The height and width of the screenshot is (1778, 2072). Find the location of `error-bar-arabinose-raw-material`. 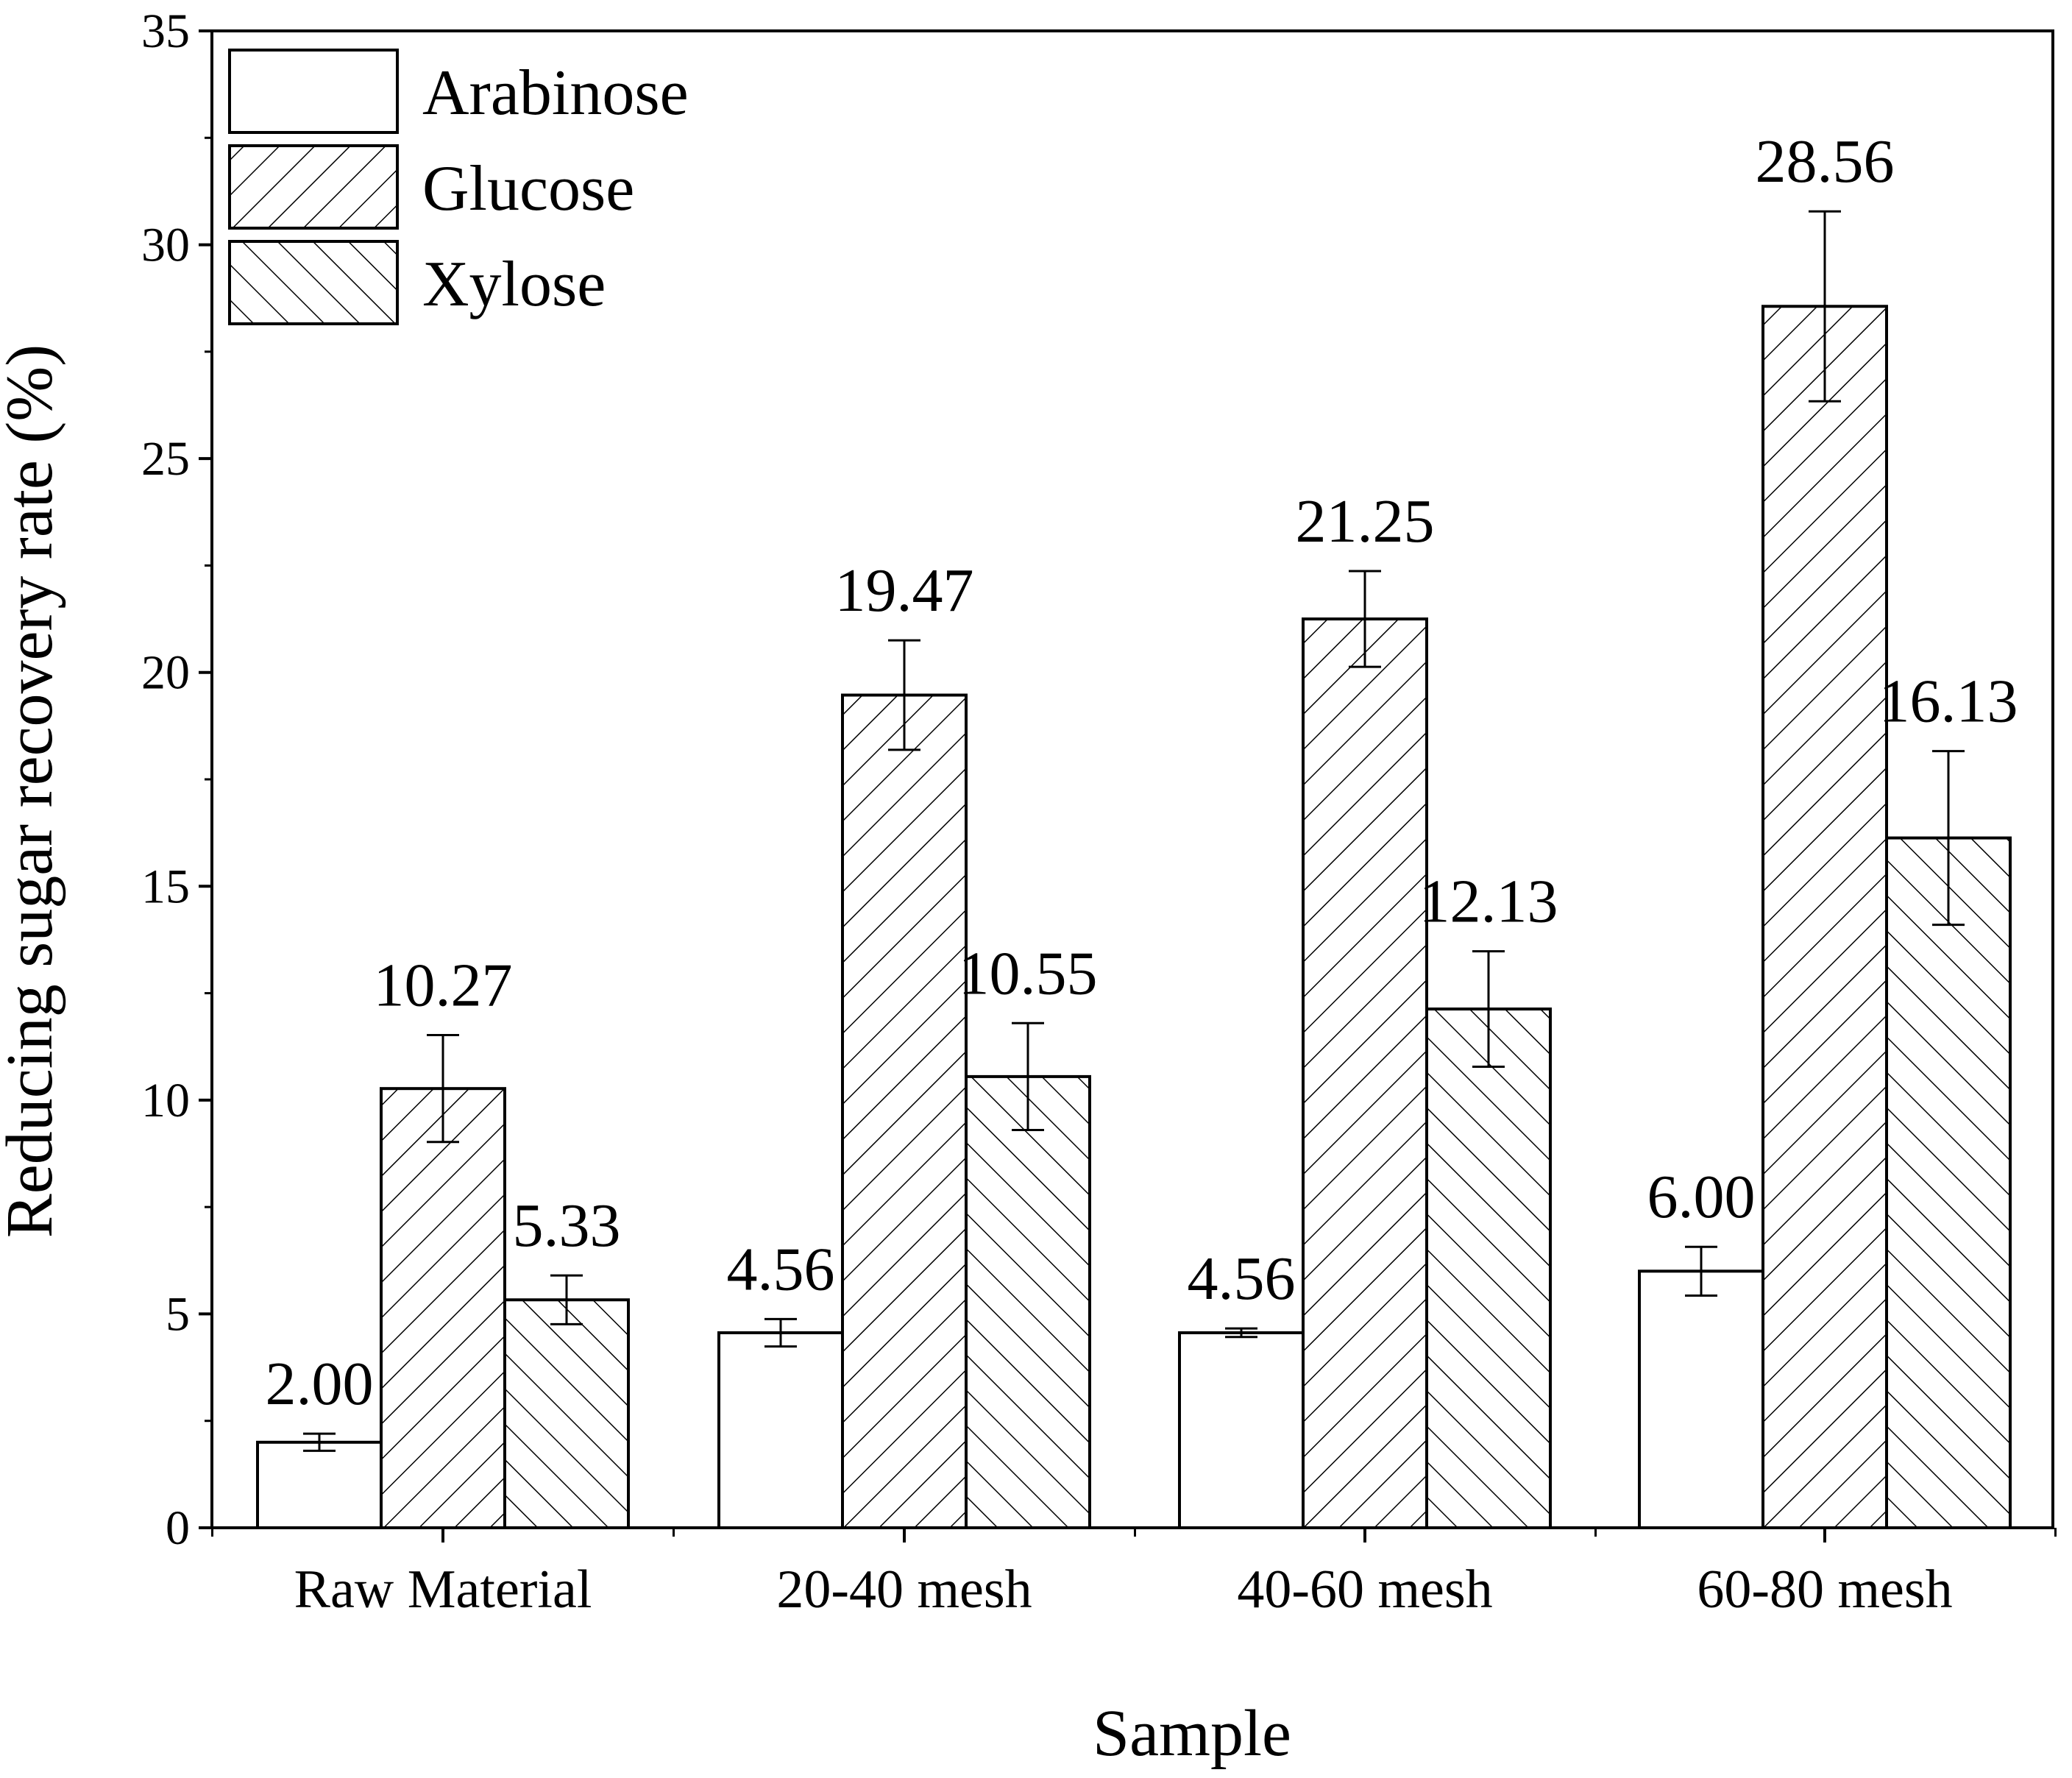

error-bar-arabinose-raw-material is located at coordinates (319, 1442).